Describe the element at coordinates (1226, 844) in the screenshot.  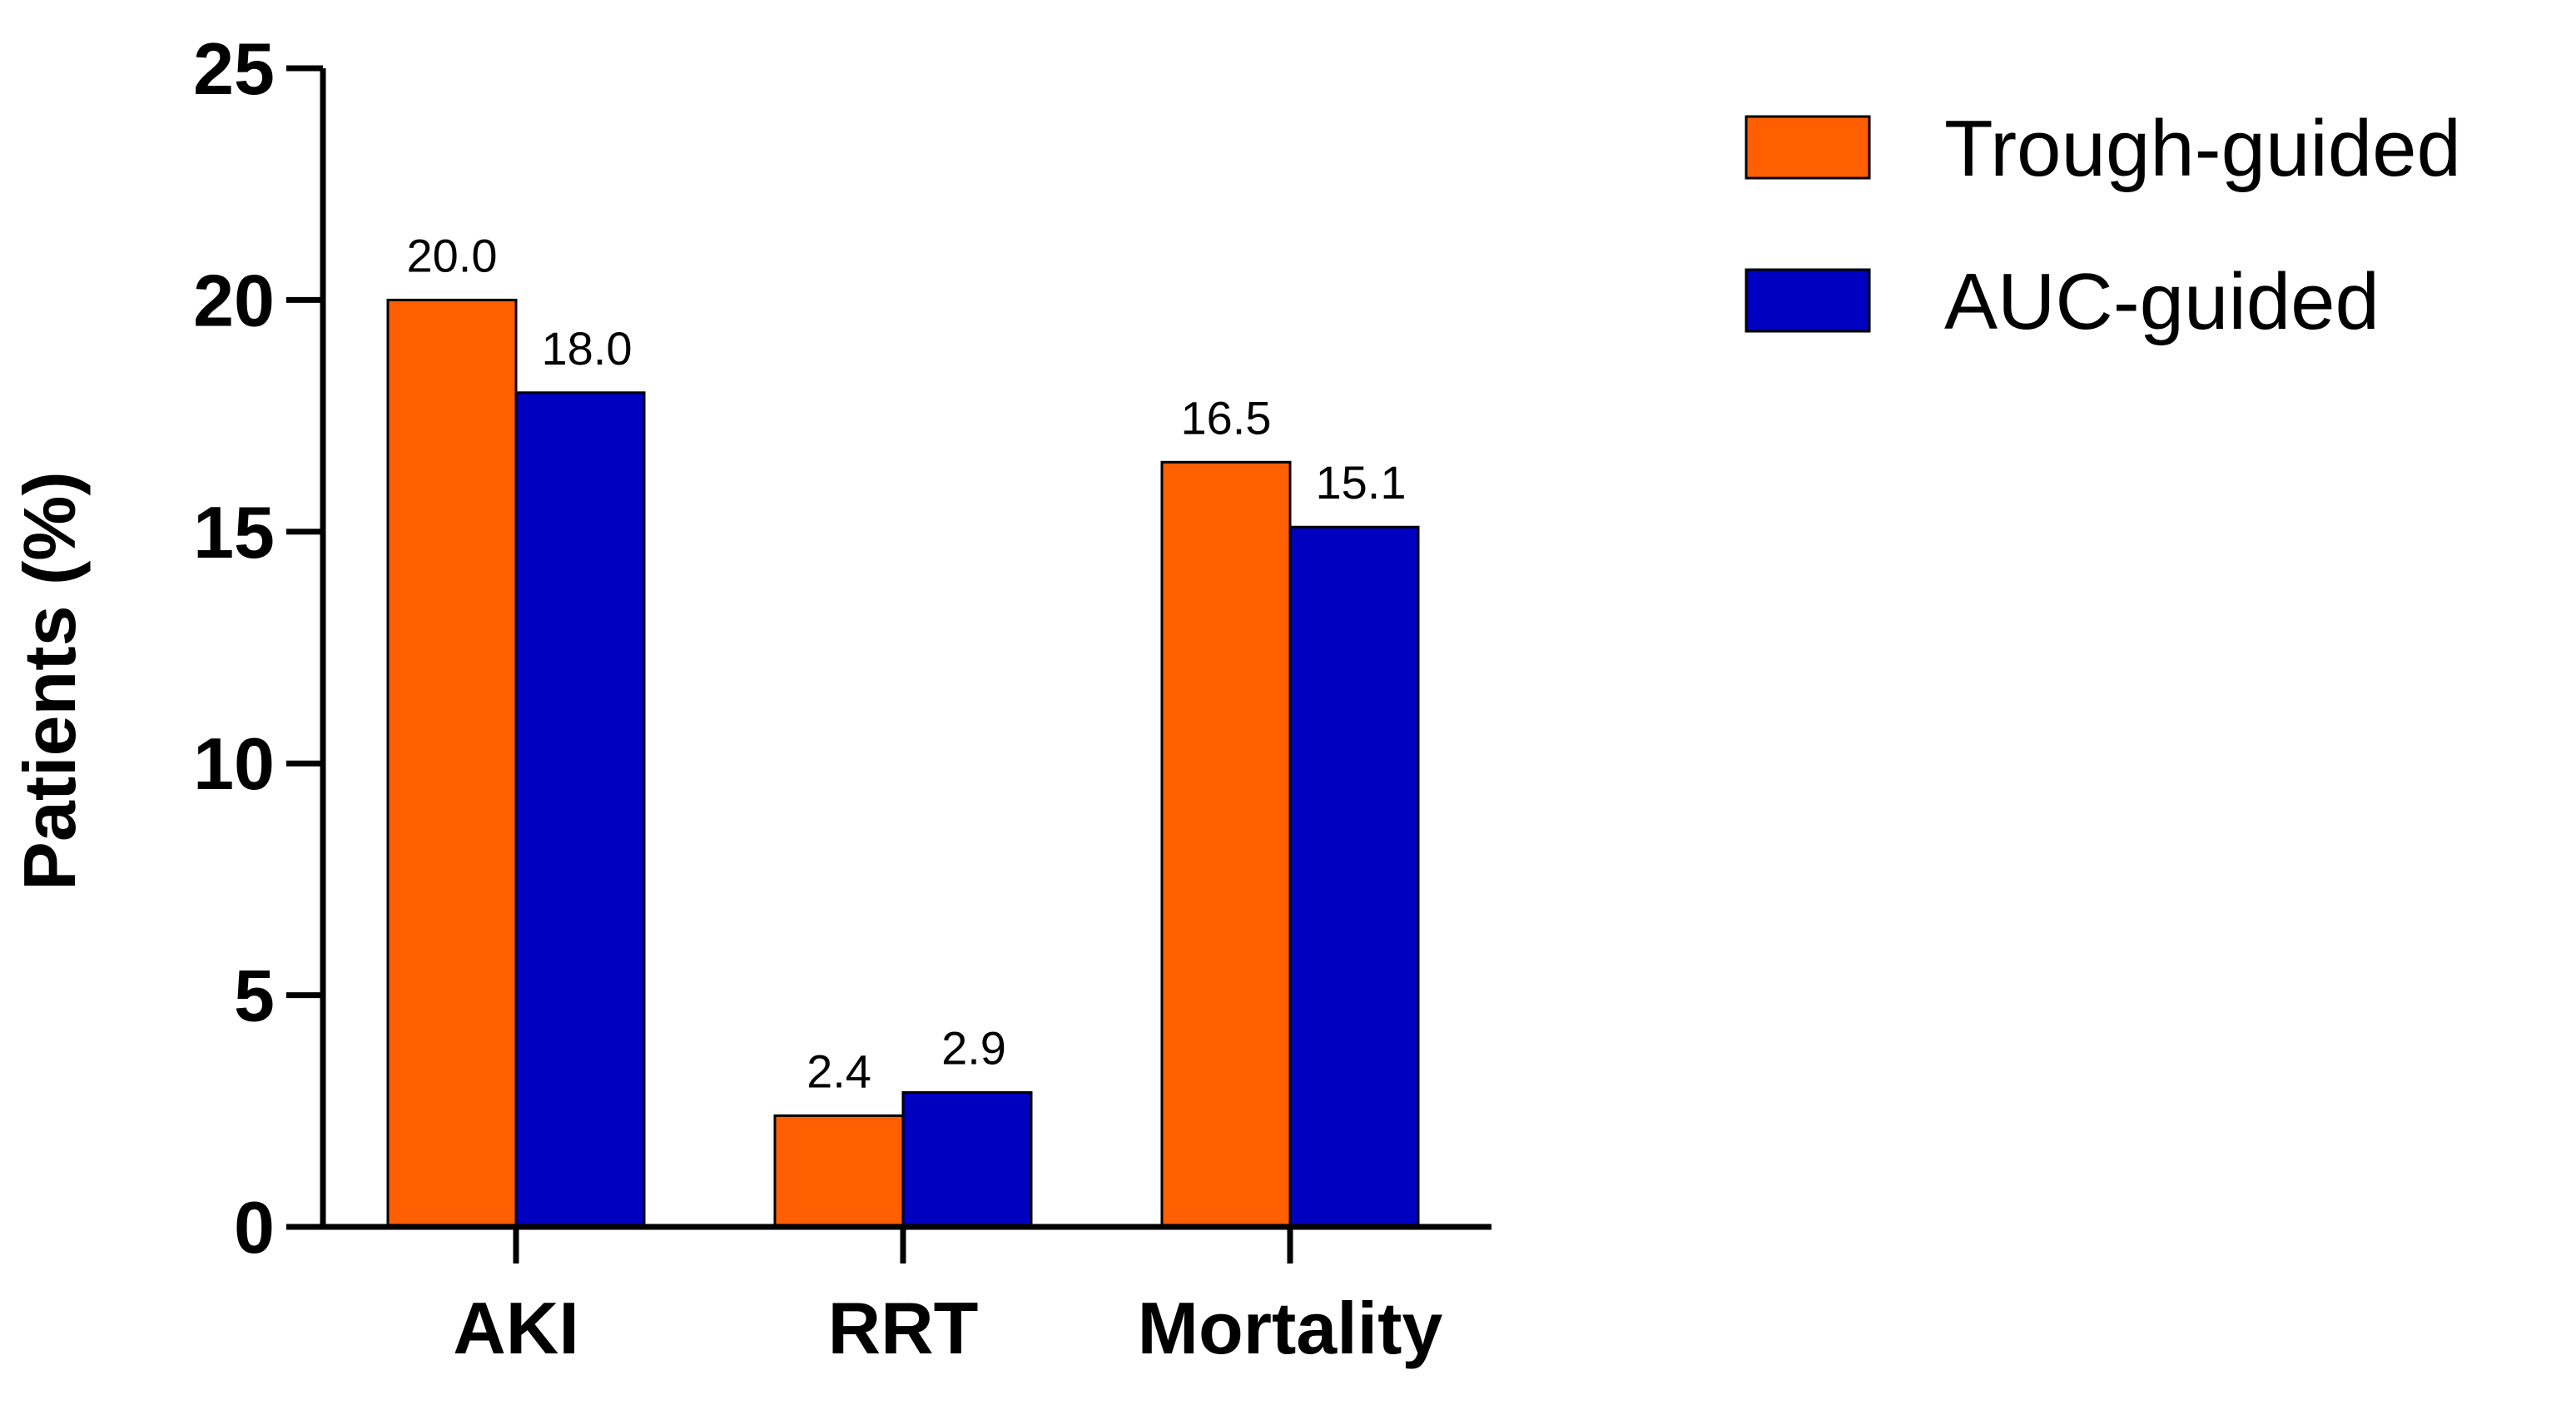
I see `bar-mortality-trough-guided` at that location.